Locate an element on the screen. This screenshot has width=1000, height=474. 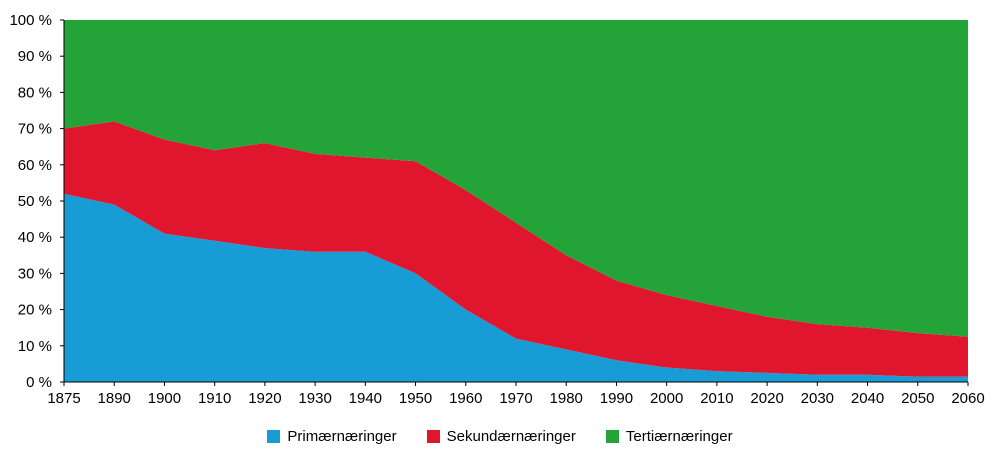
x-tick-label: 2040 is located at coordinates (867, 398).